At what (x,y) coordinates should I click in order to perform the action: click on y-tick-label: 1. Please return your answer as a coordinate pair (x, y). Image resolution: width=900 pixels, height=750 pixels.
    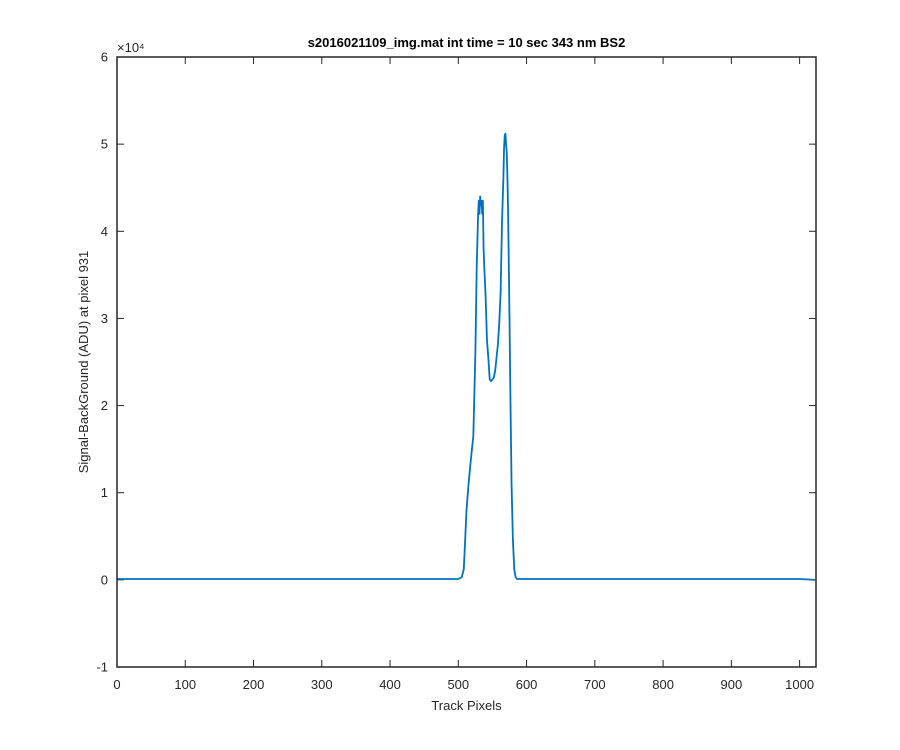
    Looking at the image, I should click on (104, 492).